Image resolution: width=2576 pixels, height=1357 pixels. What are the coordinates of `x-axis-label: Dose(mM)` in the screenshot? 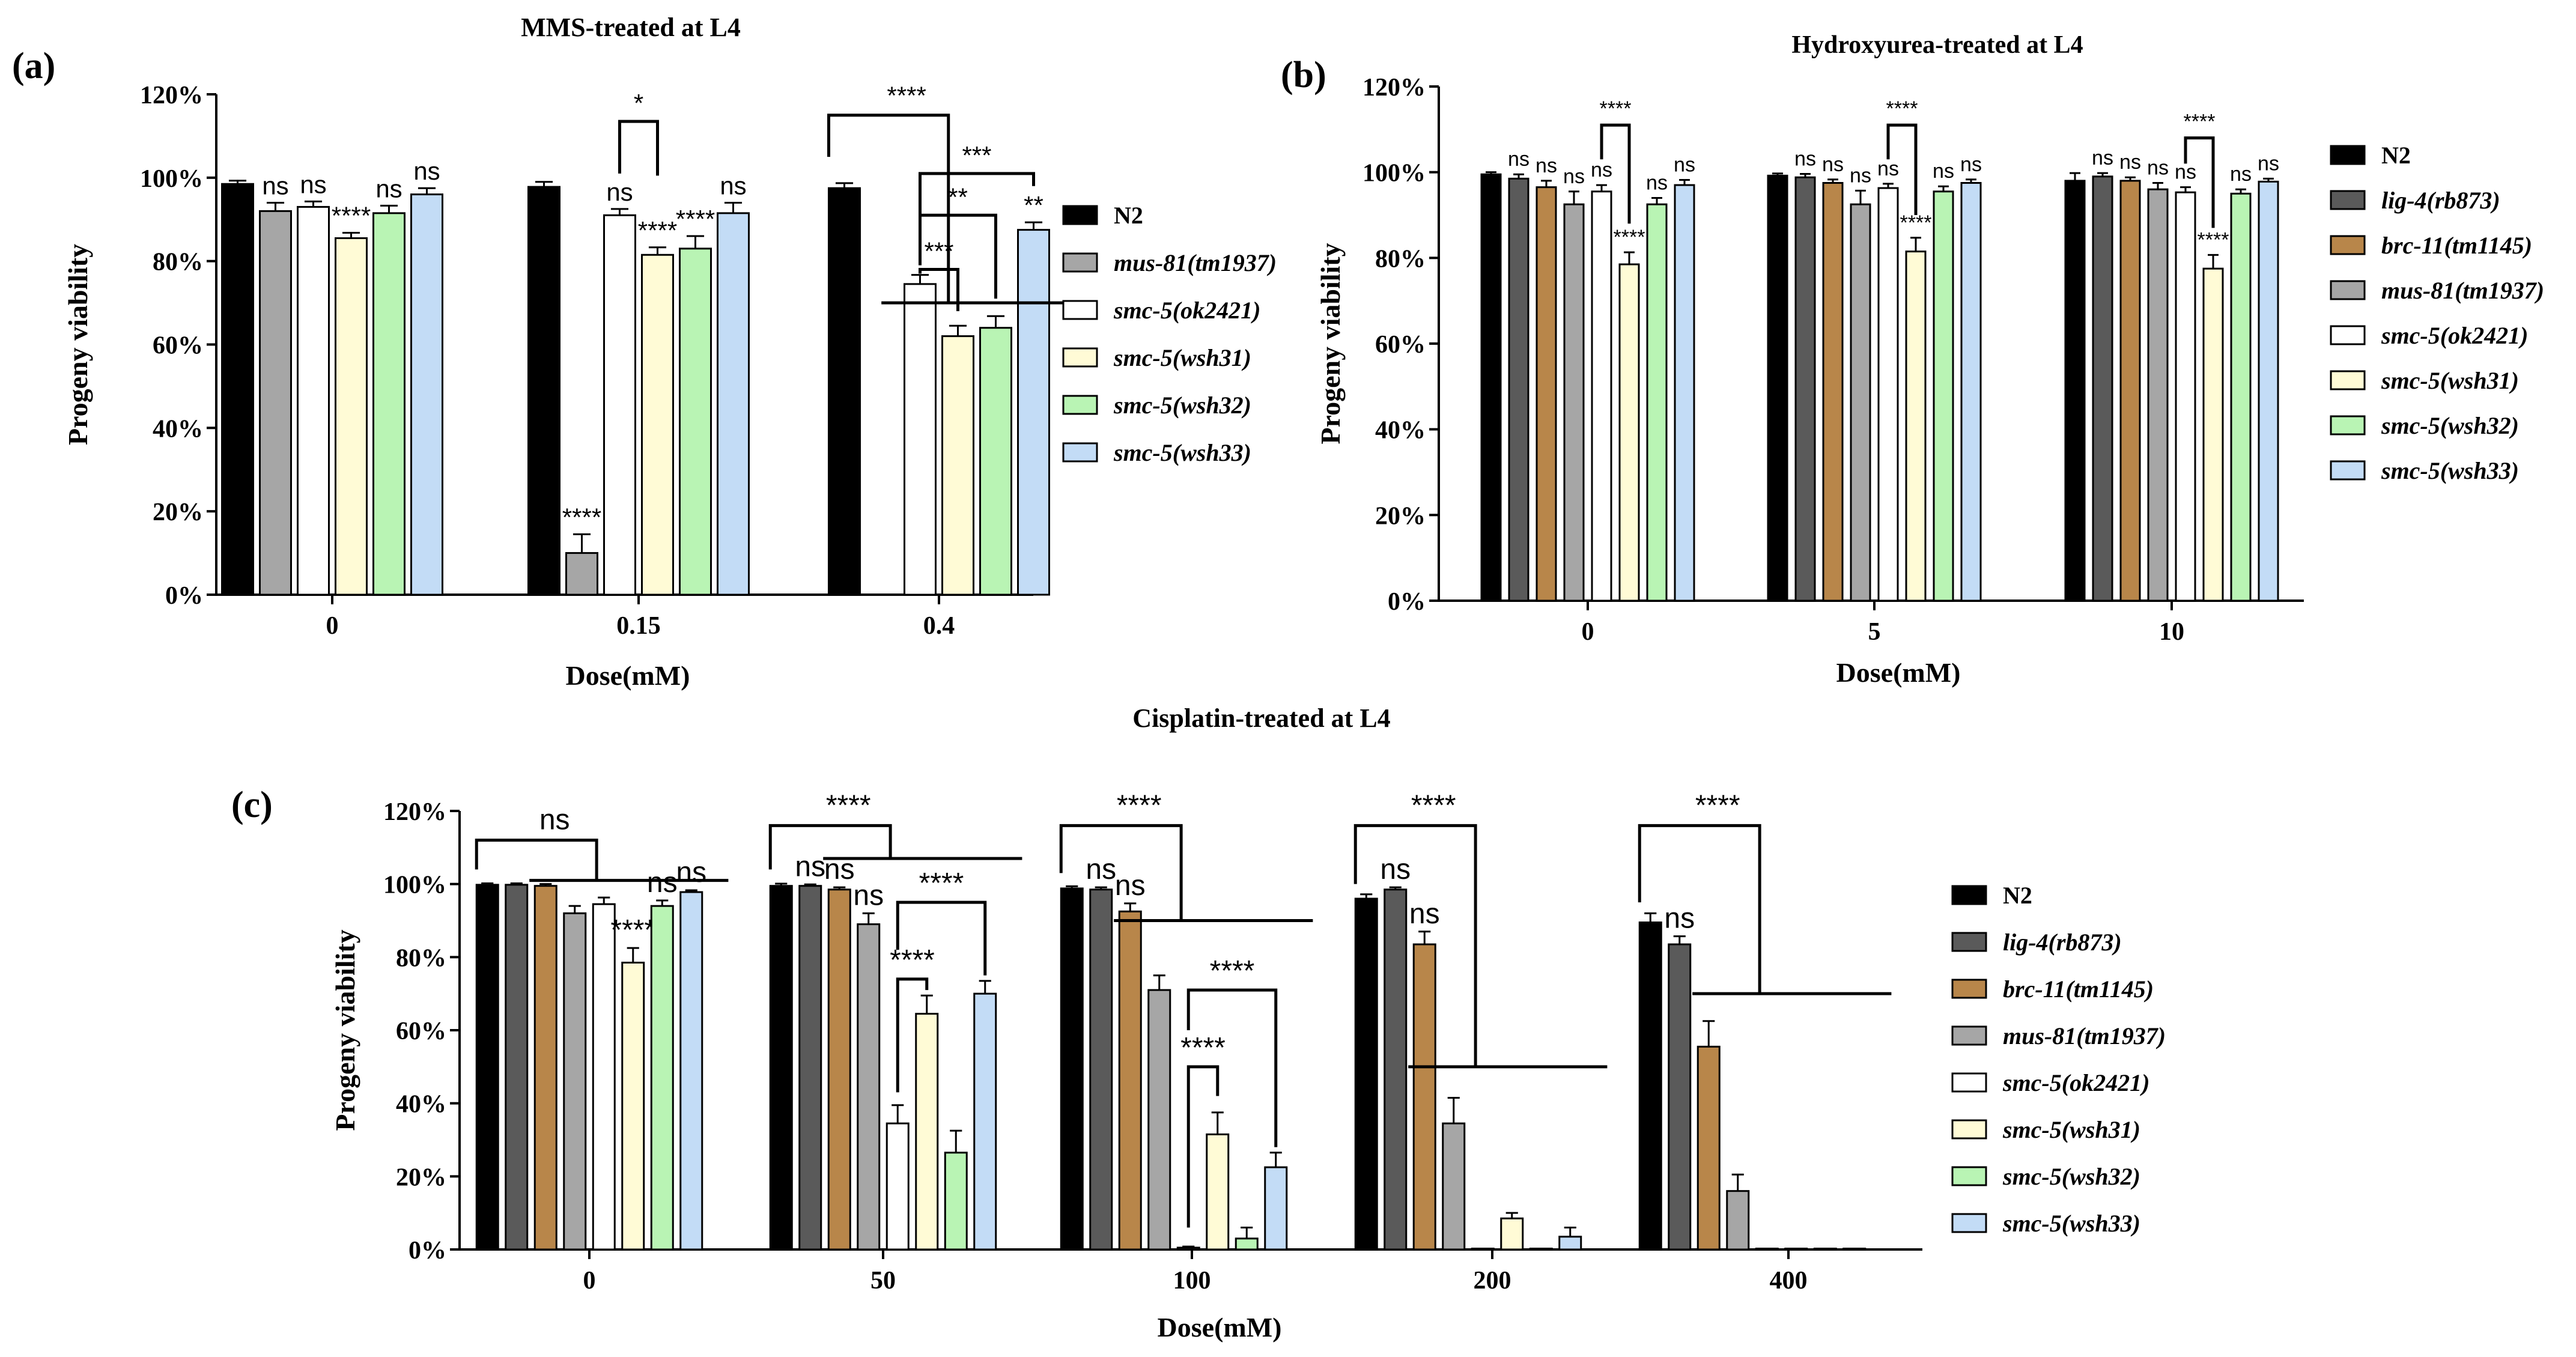 It's located at (1220, 1327).